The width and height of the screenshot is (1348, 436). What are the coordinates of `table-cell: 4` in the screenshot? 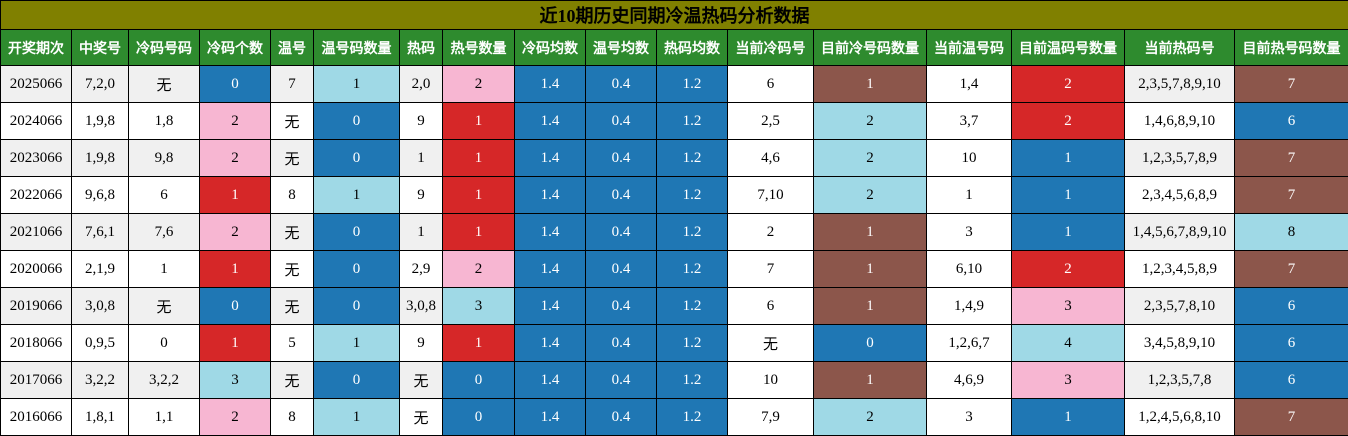 It's located at (1068, 343).